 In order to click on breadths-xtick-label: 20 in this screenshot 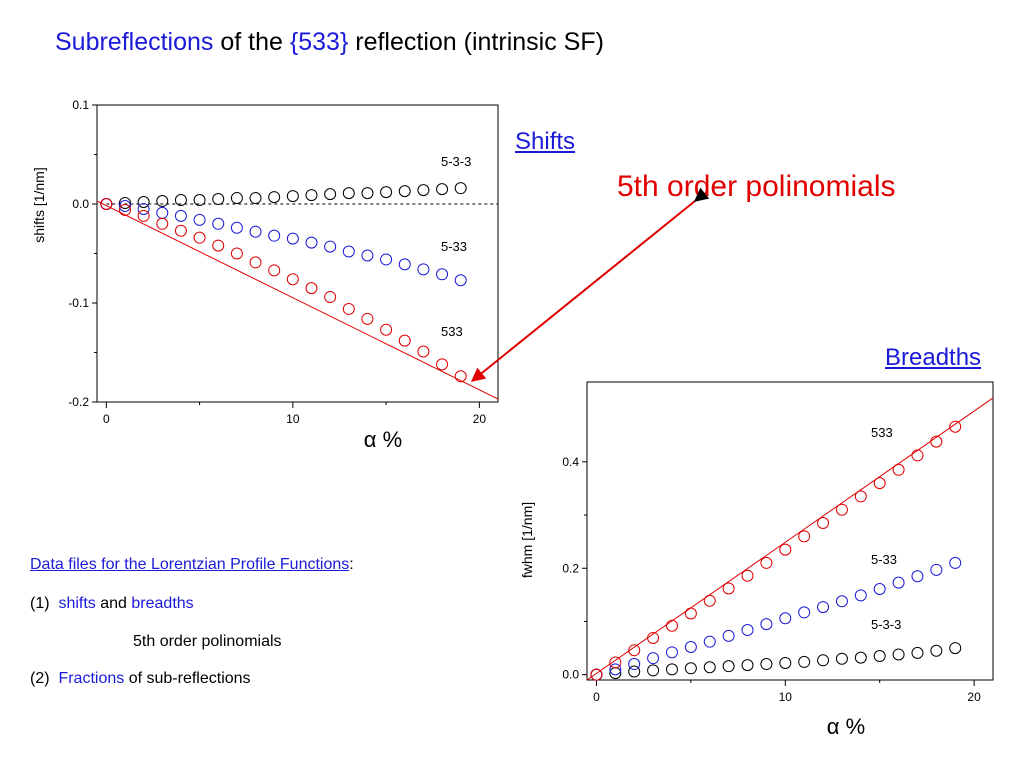, I will do `click(974, 697)`.